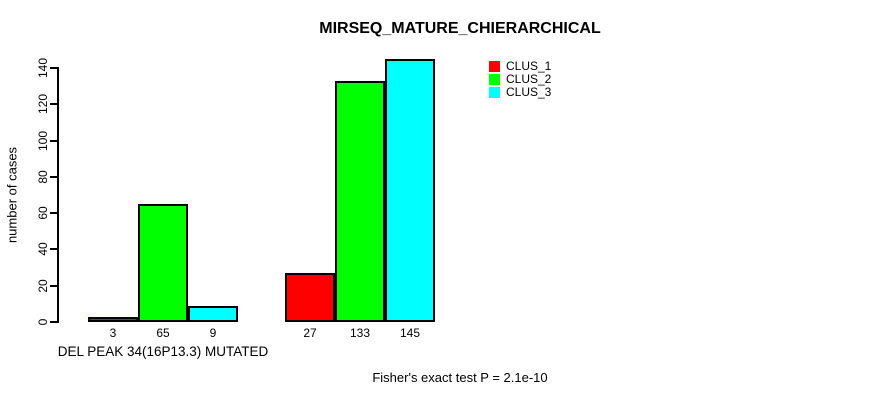 The width and height of the screenshot is (890, 400). Describe the element at coordinates (43, 322) in the screenshot. I see `y-axis-tick-label: 0` at that location.